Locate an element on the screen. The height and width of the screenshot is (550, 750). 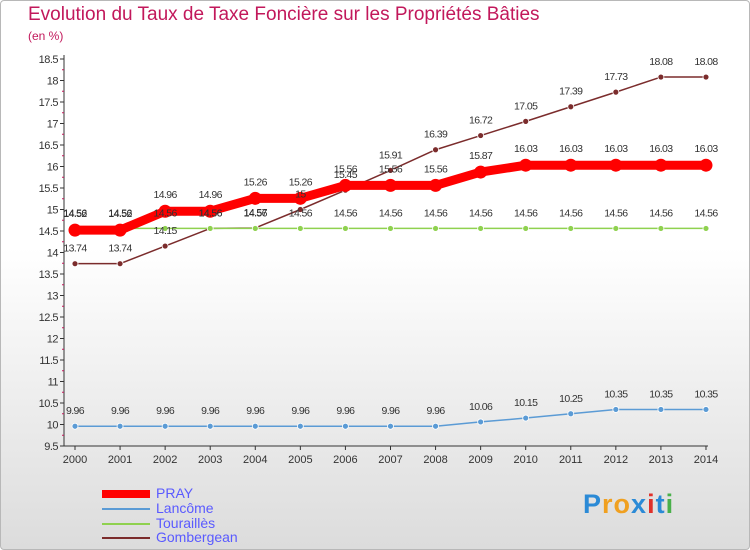
legend-swatch-gombergean is located at coordinates (126, 538).